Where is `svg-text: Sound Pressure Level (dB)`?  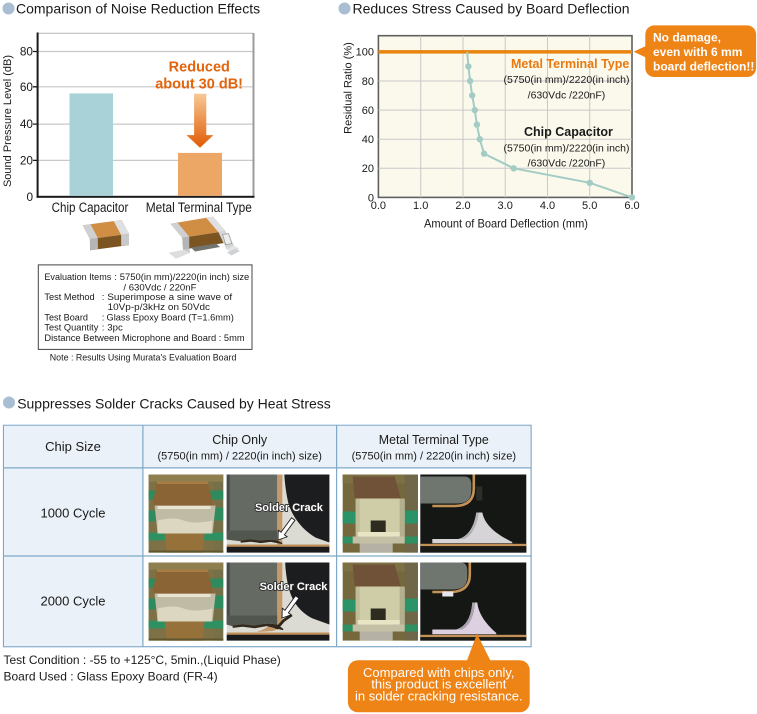 svg-text: Sound Pressure Level (dB) is located at coordinates (8, 121).